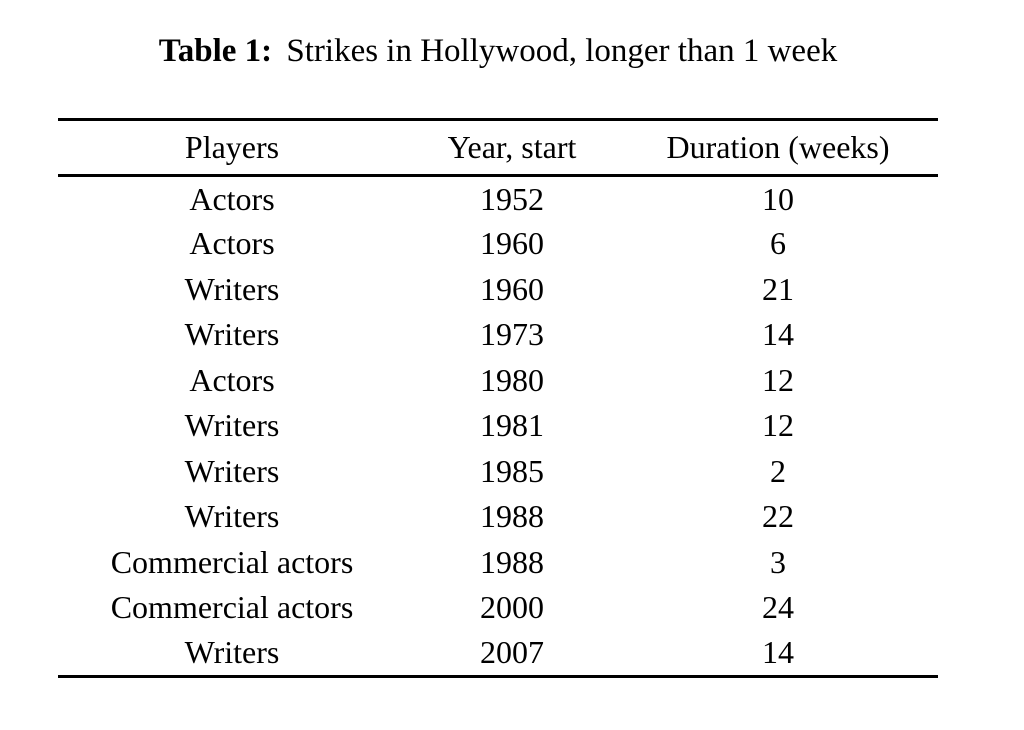 This screenshot has height=730, width=1024. What do you see at coordinates (778, 607) in the screenshot?
I see `cell-duration-weeks: 24` at bounding box center [778, 607].